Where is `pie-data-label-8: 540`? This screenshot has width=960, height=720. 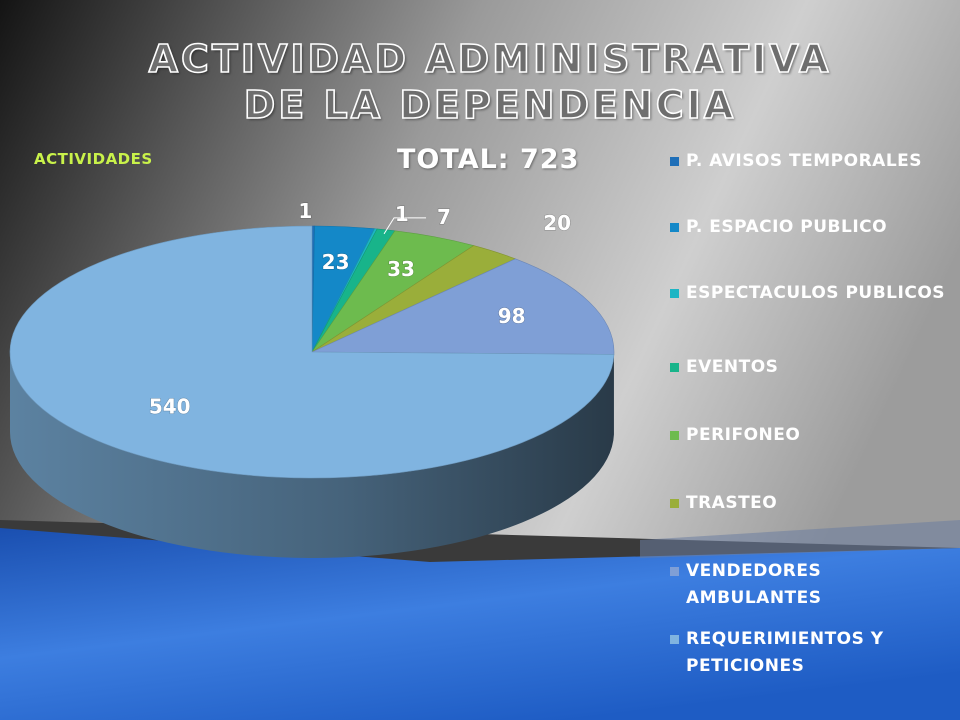 pie-data-label-8: 540 is located at coordinates (170, 407).